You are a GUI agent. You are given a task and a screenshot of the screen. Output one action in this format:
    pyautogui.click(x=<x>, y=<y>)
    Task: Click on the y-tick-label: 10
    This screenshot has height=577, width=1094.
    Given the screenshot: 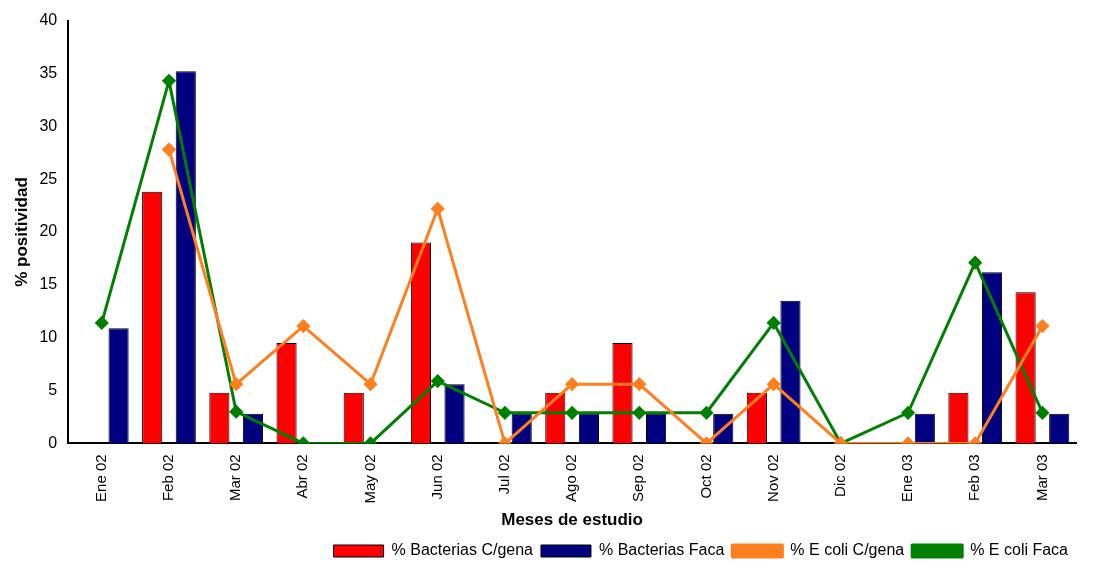 What is the action you would take?
    pyautogui.click(x=48, y=337)
    